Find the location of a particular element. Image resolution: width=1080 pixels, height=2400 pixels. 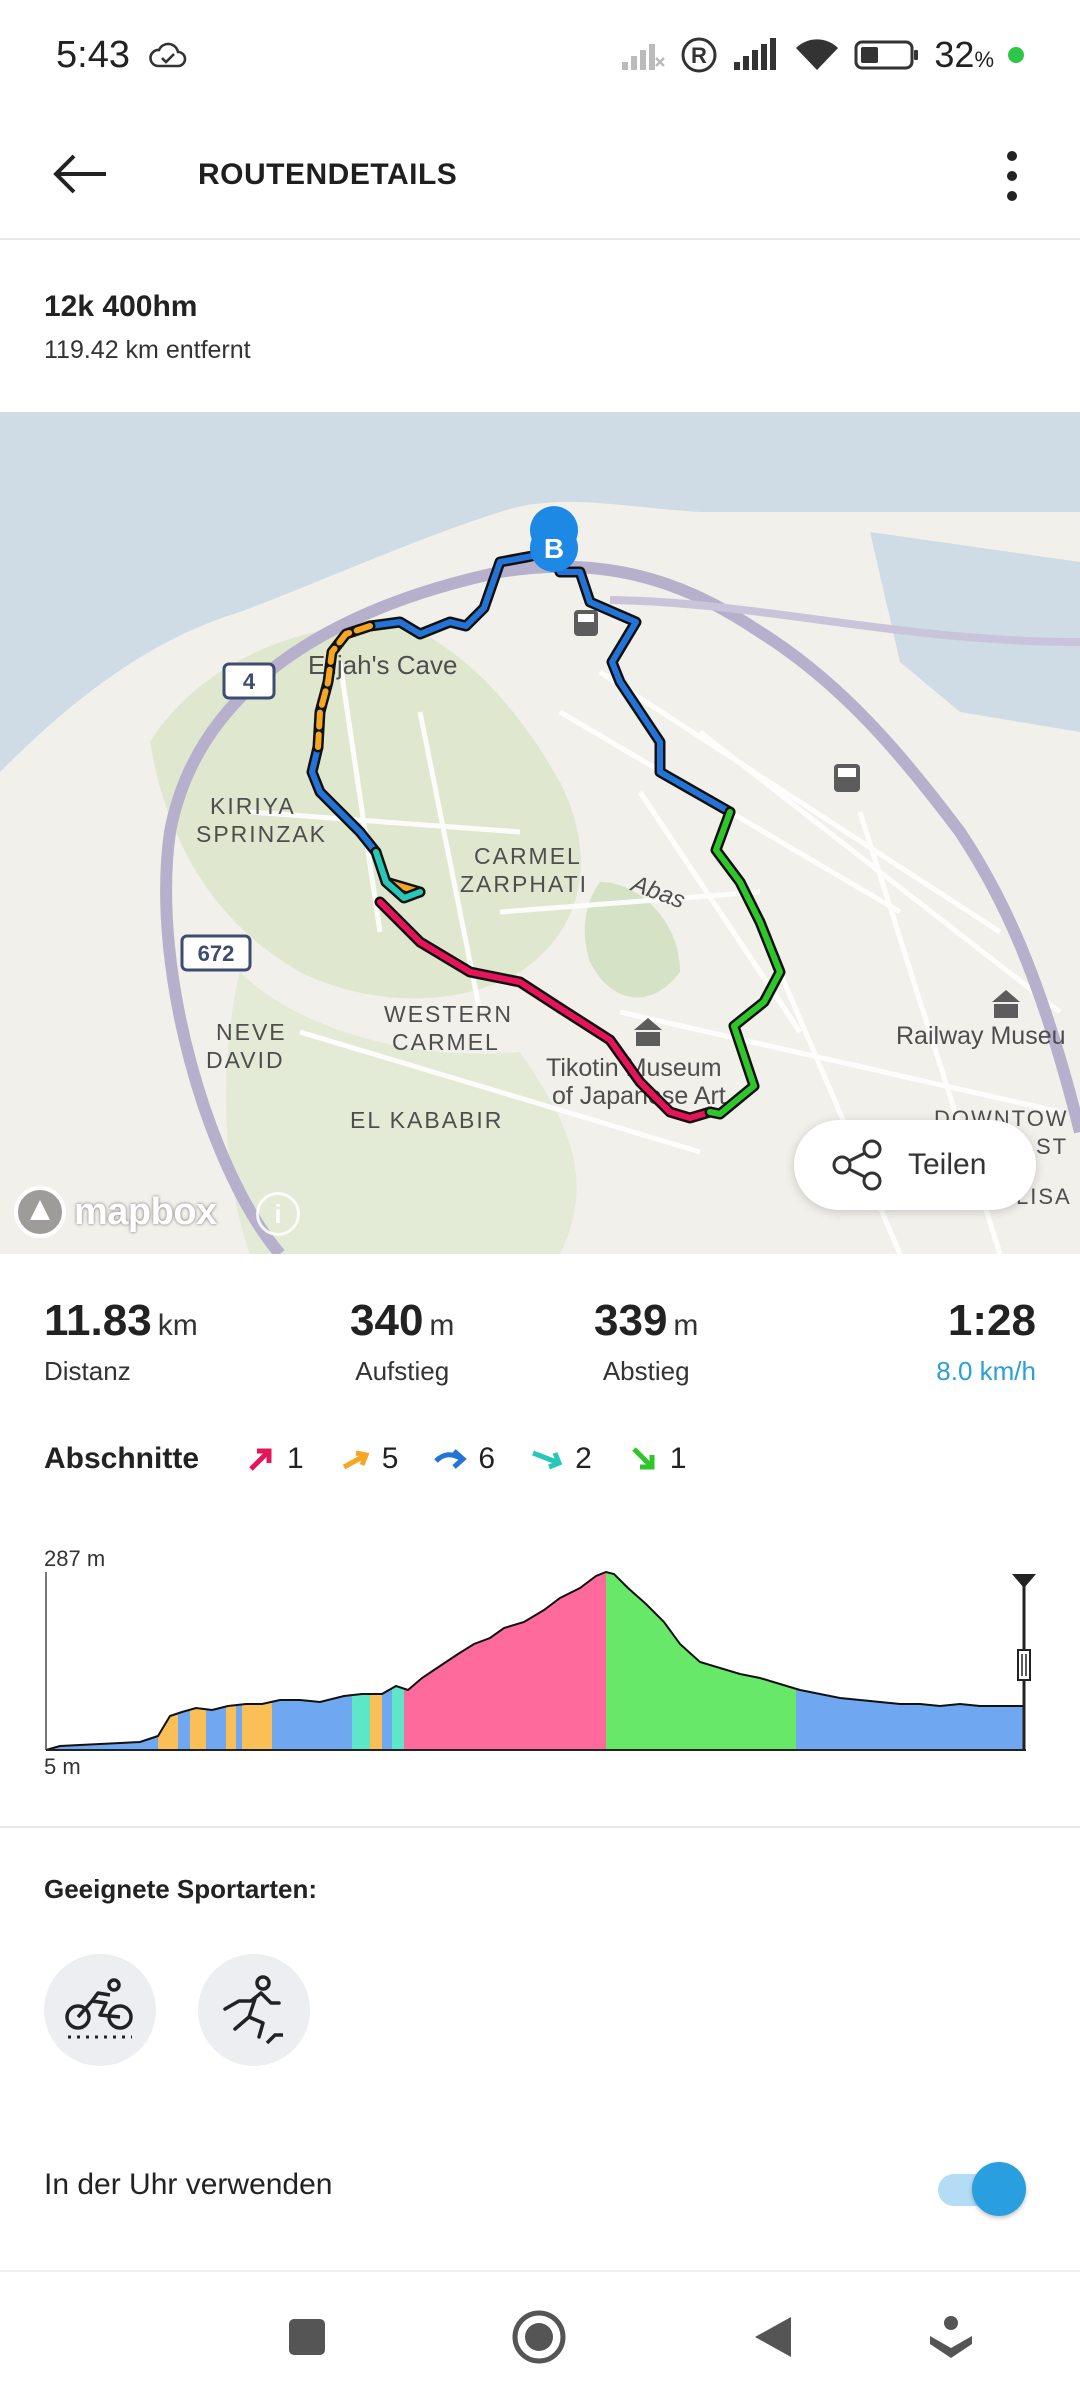

mapbox-icon is located at coordinates (40, 1212).